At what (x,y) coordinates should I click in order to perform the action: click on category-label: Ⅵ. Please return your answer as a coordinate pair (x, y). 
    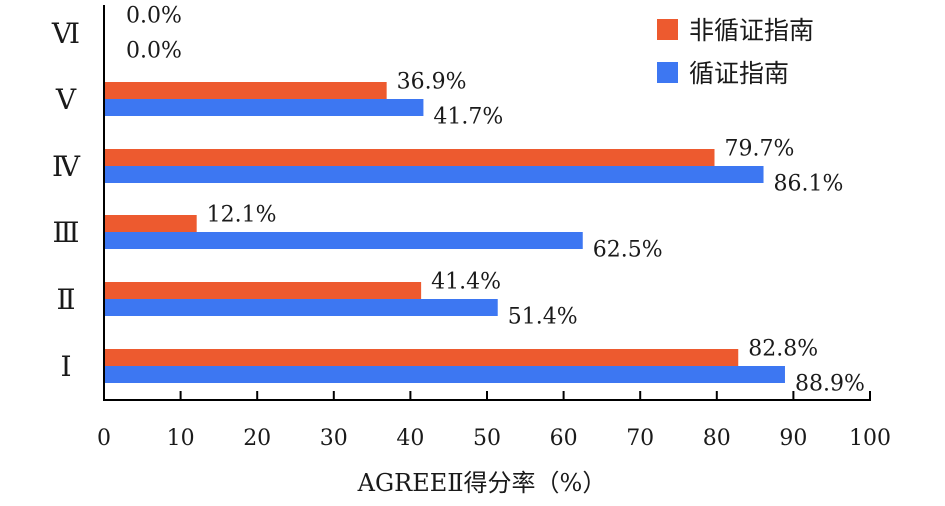
    Looking at the image, I should click on (65, 33).